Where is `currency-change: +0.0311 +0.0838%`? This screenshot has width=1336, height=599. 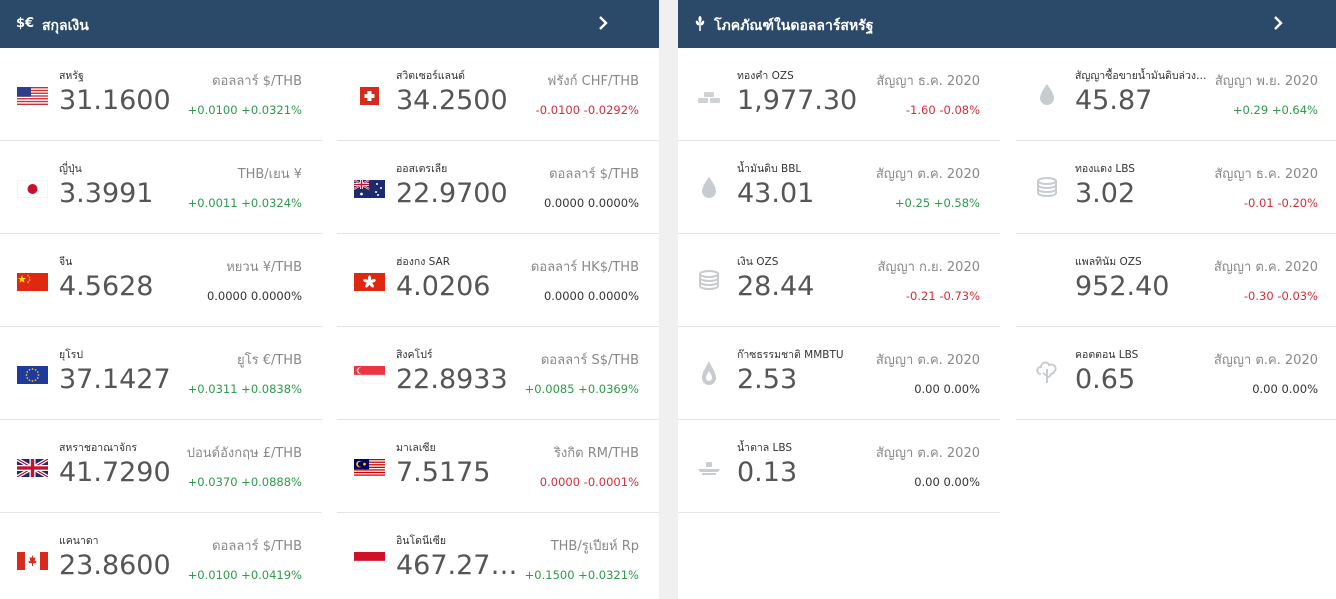 currency-change: +0.0311 +0.0838% is located at coordinates (244, 389).